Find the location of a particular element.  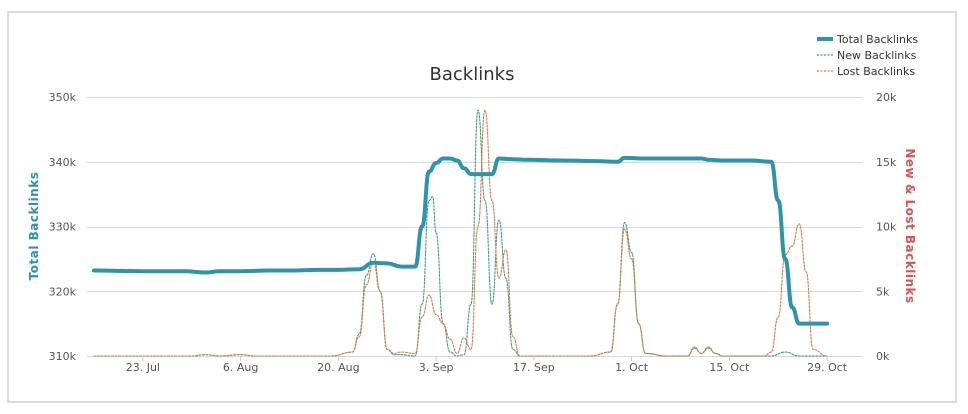

x-tick-label: 17. Sep is located at coordinates (534, 367).